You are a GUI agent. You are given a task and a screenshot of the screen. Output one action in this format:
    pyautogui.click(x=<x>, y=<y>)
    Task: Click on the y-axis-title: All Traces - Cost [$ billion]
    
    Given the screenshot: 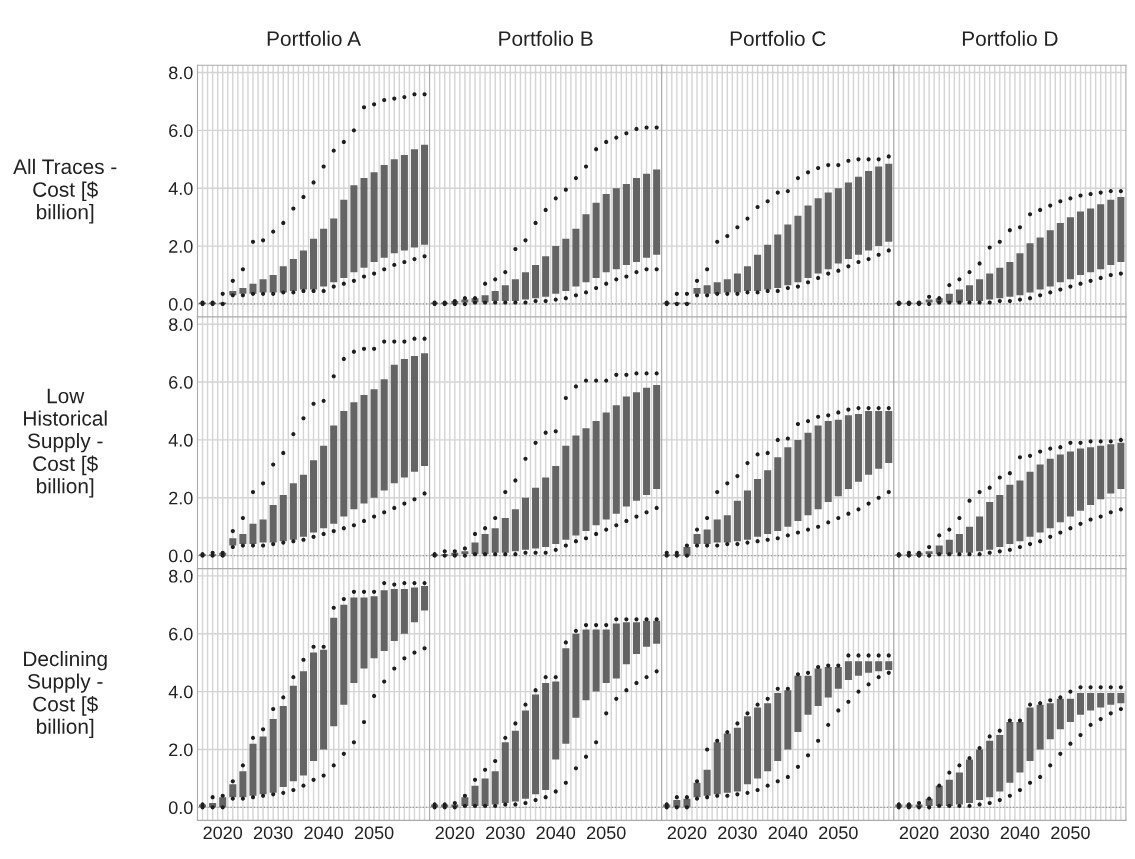 What is the action you would take?
    pyautogui.click(x=65, y=191)
    